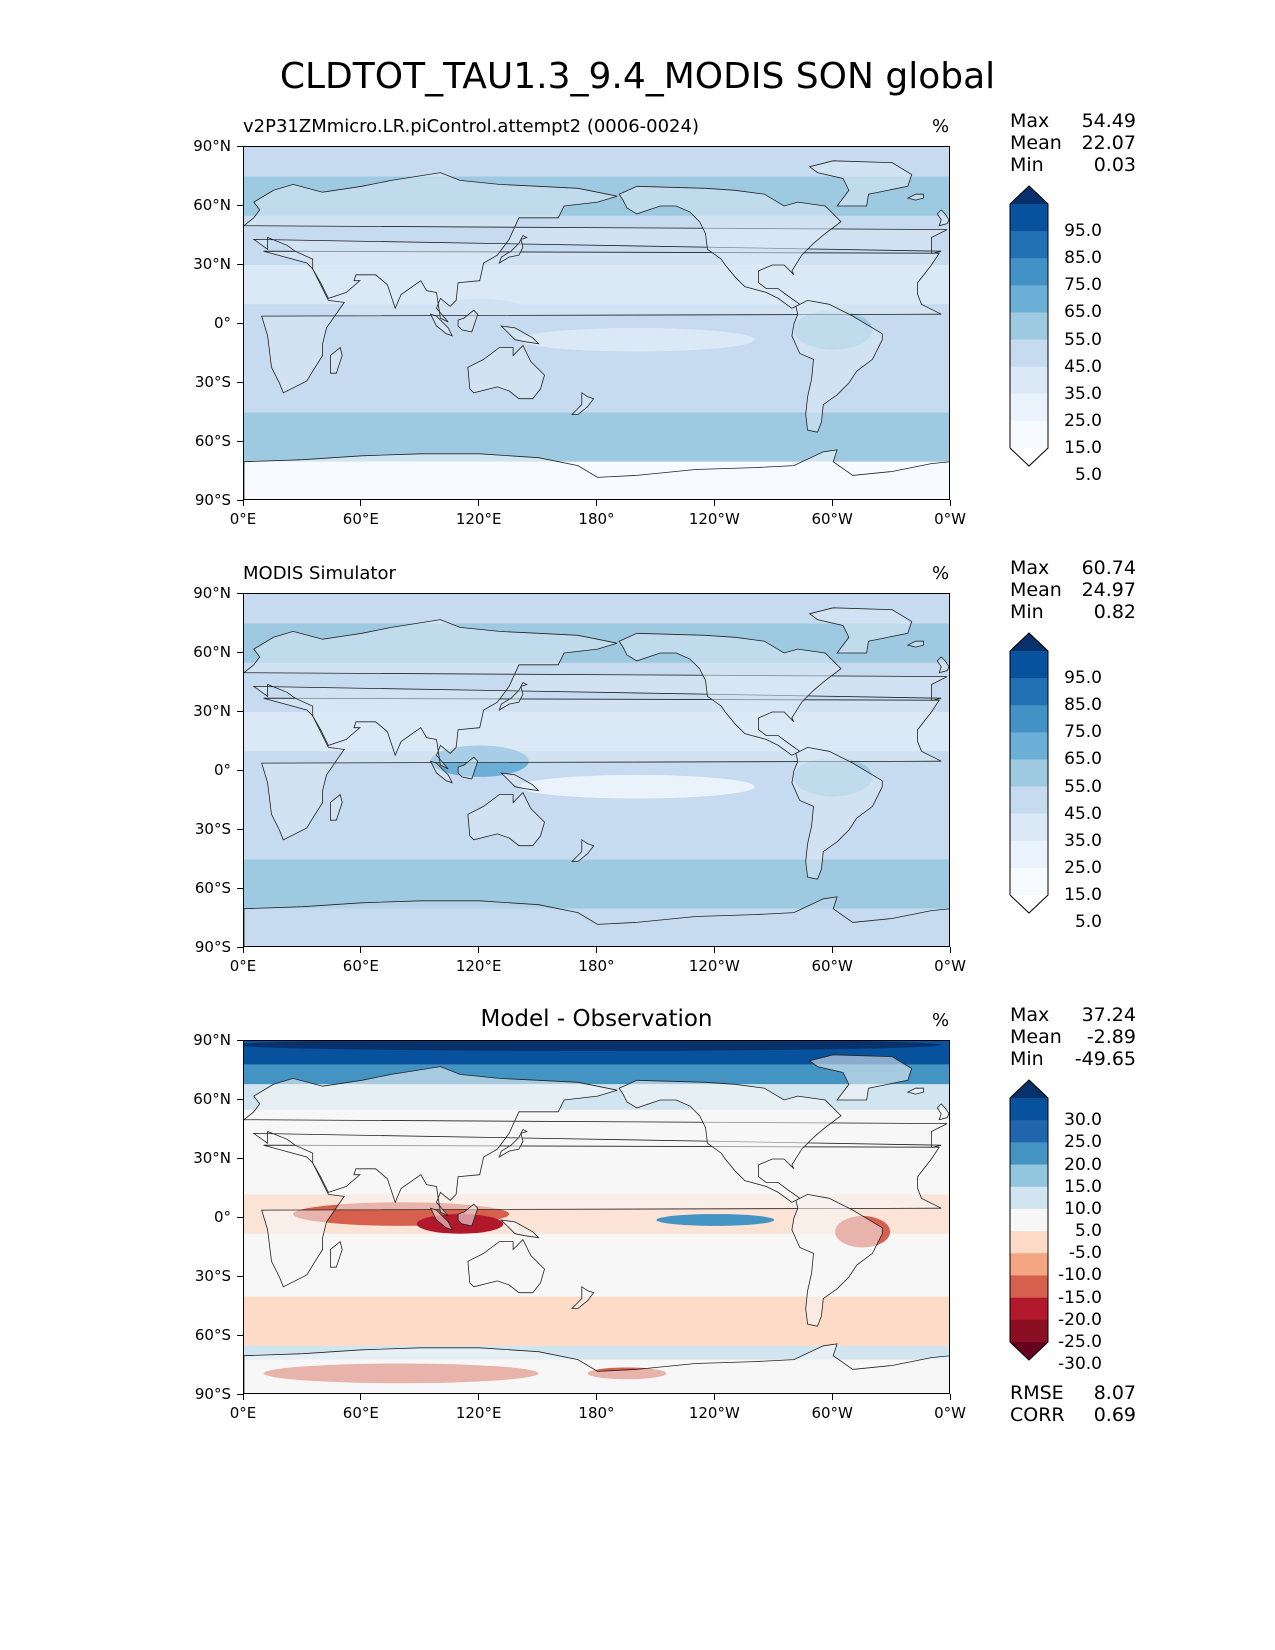 The image size is (1275, 1650). Describe the element at coordinates (1083, 813) in the screenshot. I see `colorbar-level-label: 45.0` at that location.